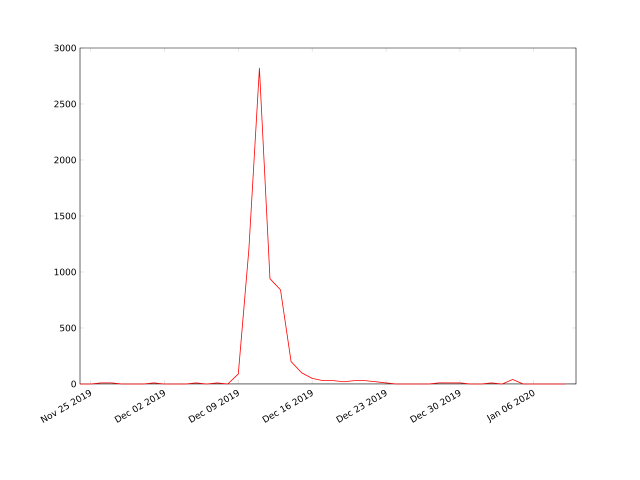 The height and width of the screenshot is (480, 640). I want to click on y-tick-label: 500, so click(68, 328).